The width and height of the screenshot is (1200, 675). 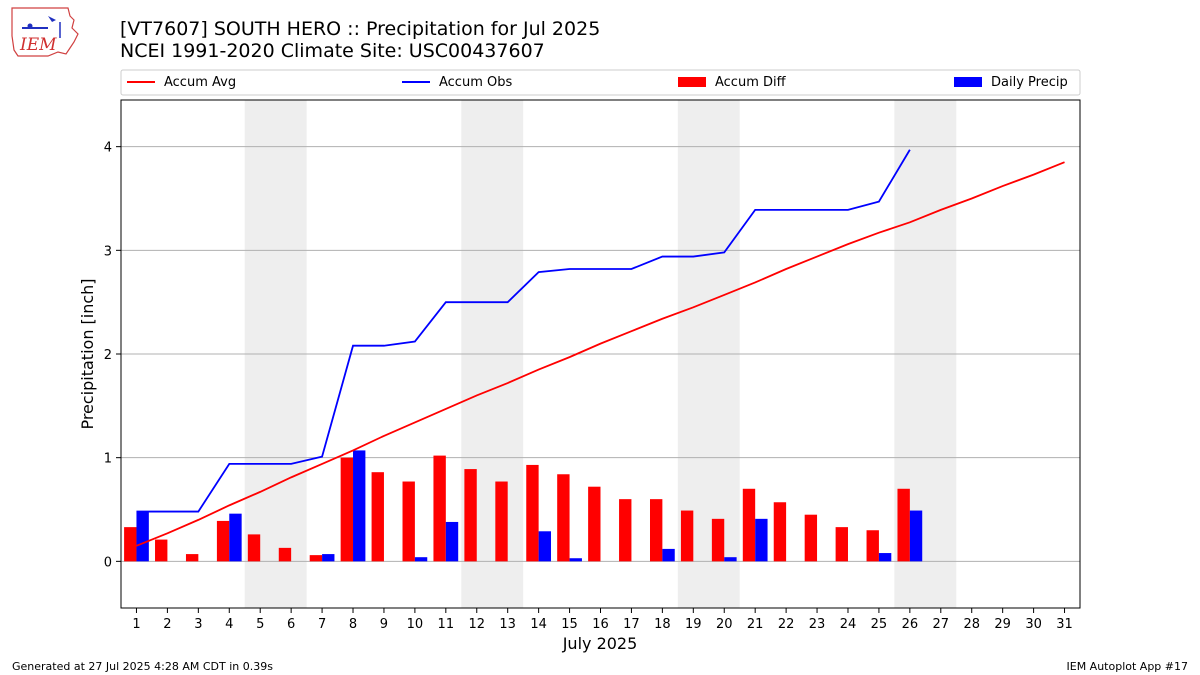 What do you see at coordinates (108, 562) in the screenshot?
I see `y-tick-label: 0` at bounding box center [108, 562].